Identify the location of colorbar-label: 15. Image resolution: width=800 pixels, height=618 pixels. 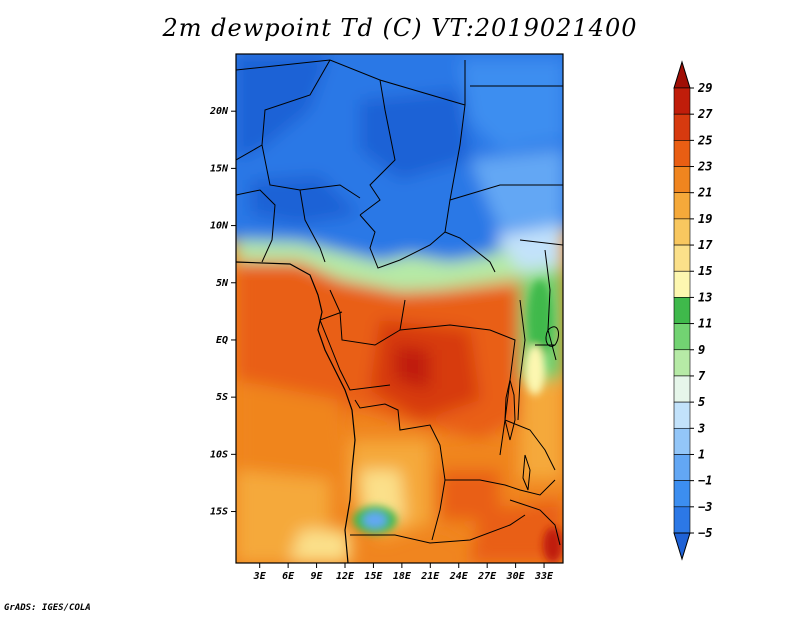
(705, 271).